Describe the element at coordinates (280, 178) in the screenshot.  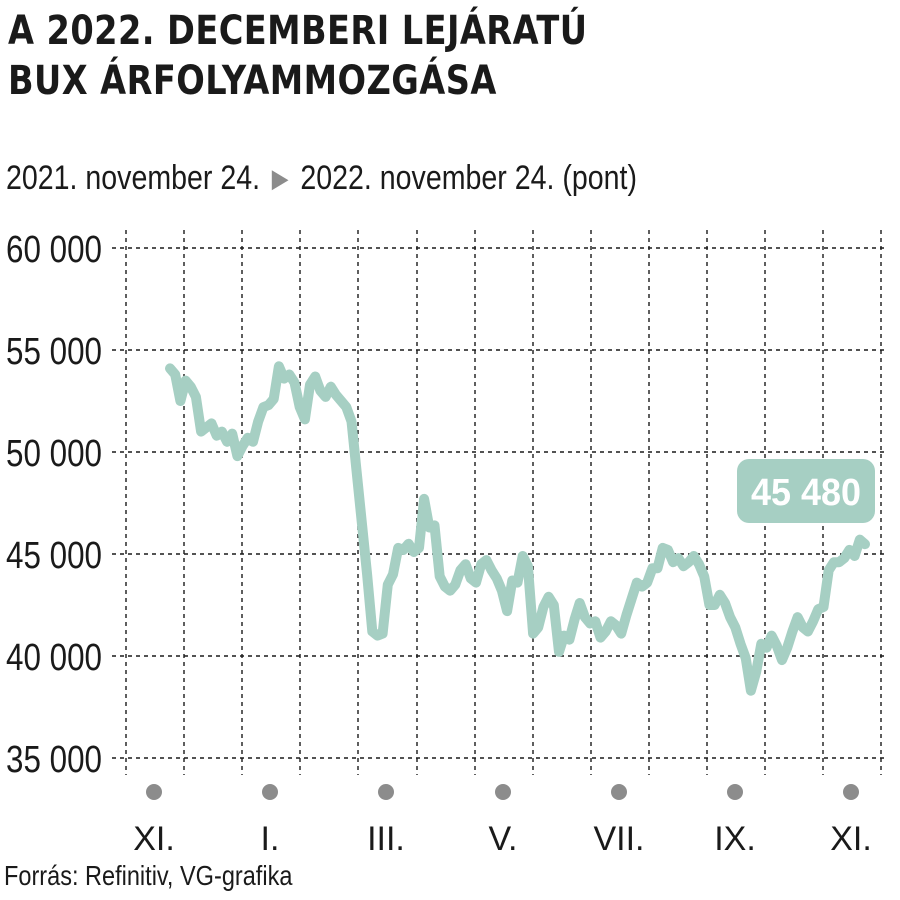
I see `triangle-right-icon: ▶` at that location.